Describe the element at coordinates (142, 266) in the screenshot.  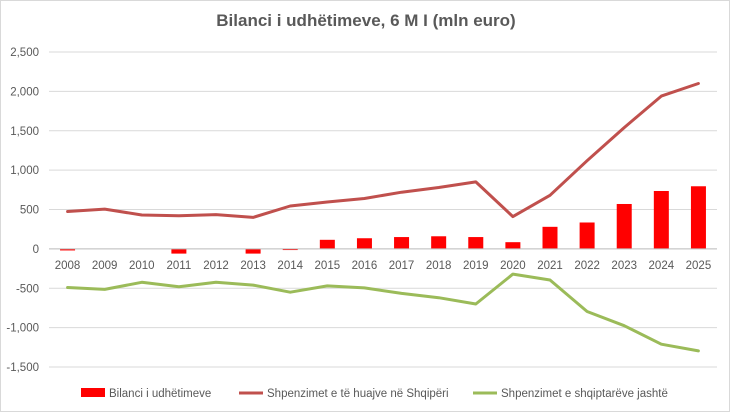
I see `x-tick-label: 2010` at that location.